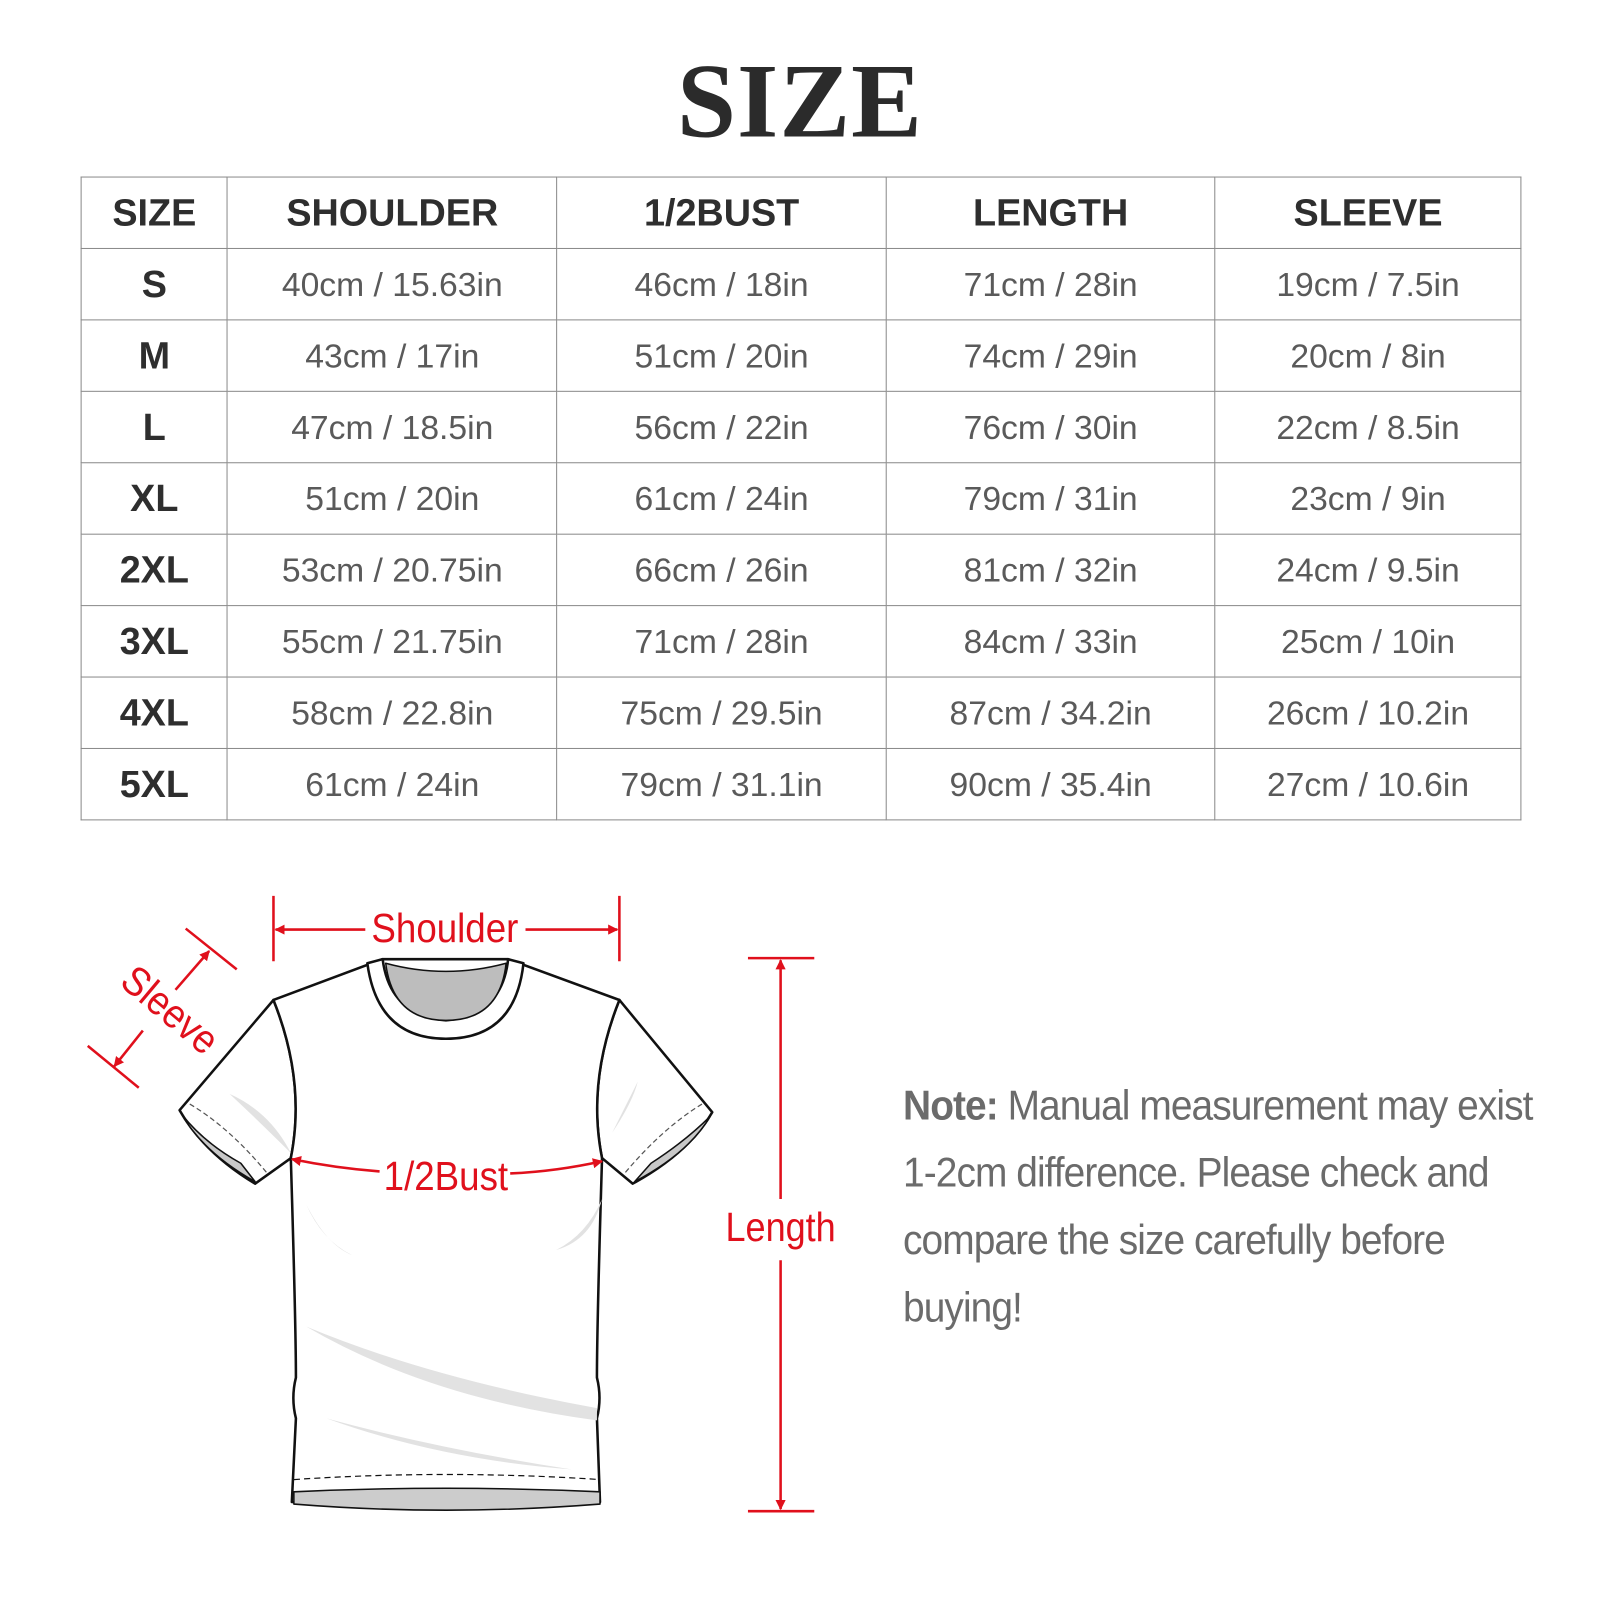  What do you see at coordinates (721, 570) in the screenshot?
I see `measurement-cell: 66cm / 26in` at bounding box center [721, 570].